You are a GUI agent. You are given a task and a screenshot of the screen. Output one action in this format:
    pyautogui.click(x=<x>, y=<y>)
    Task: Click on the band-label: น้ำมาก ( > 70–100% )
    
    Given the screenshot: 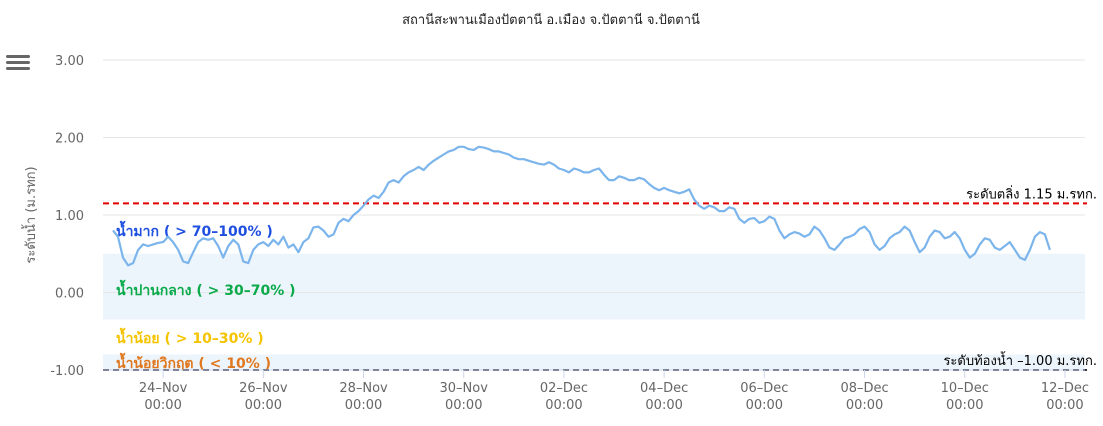 What is the action you would take?
    pyautogui.click(x=194, y=230)
    